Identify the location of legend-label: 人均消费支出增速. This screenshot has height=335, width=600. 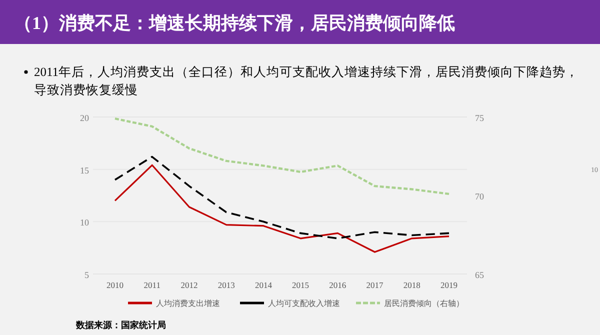
(188, 303).